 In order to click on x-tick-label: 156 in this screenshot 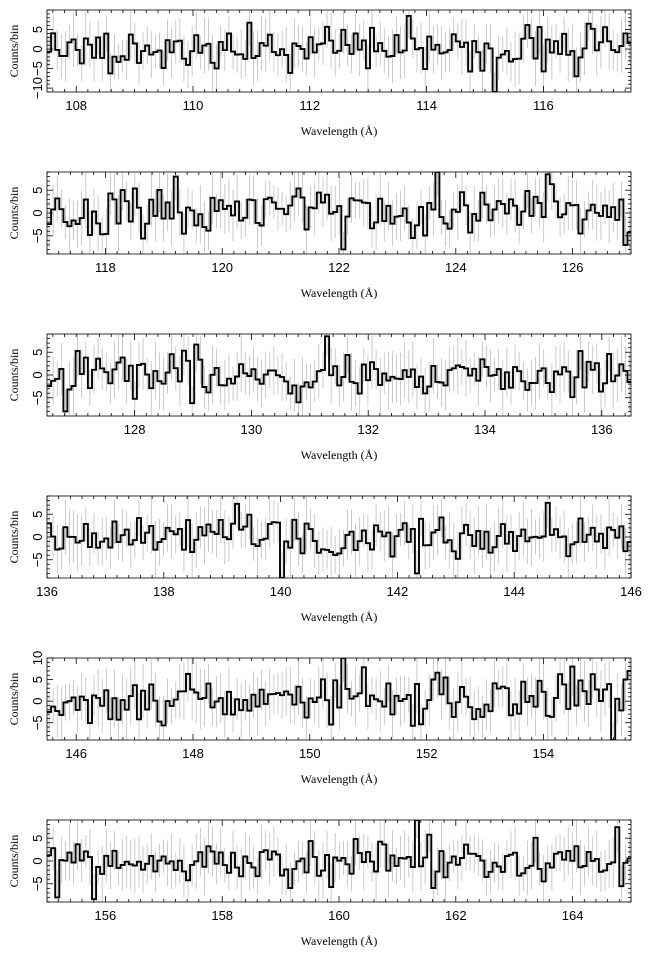, I will do `click(106, 915)`.